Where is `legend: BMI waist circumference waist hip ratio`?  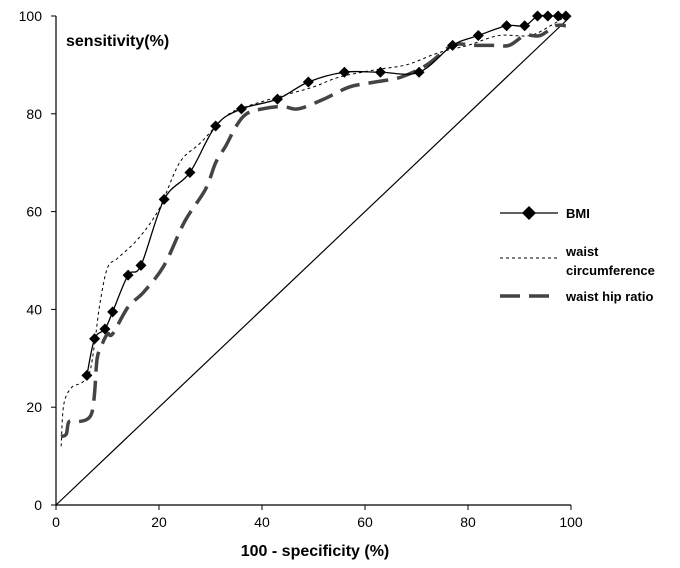 legend: BMI waist circumference waist hip ratio is located at coordinates (577, 255).